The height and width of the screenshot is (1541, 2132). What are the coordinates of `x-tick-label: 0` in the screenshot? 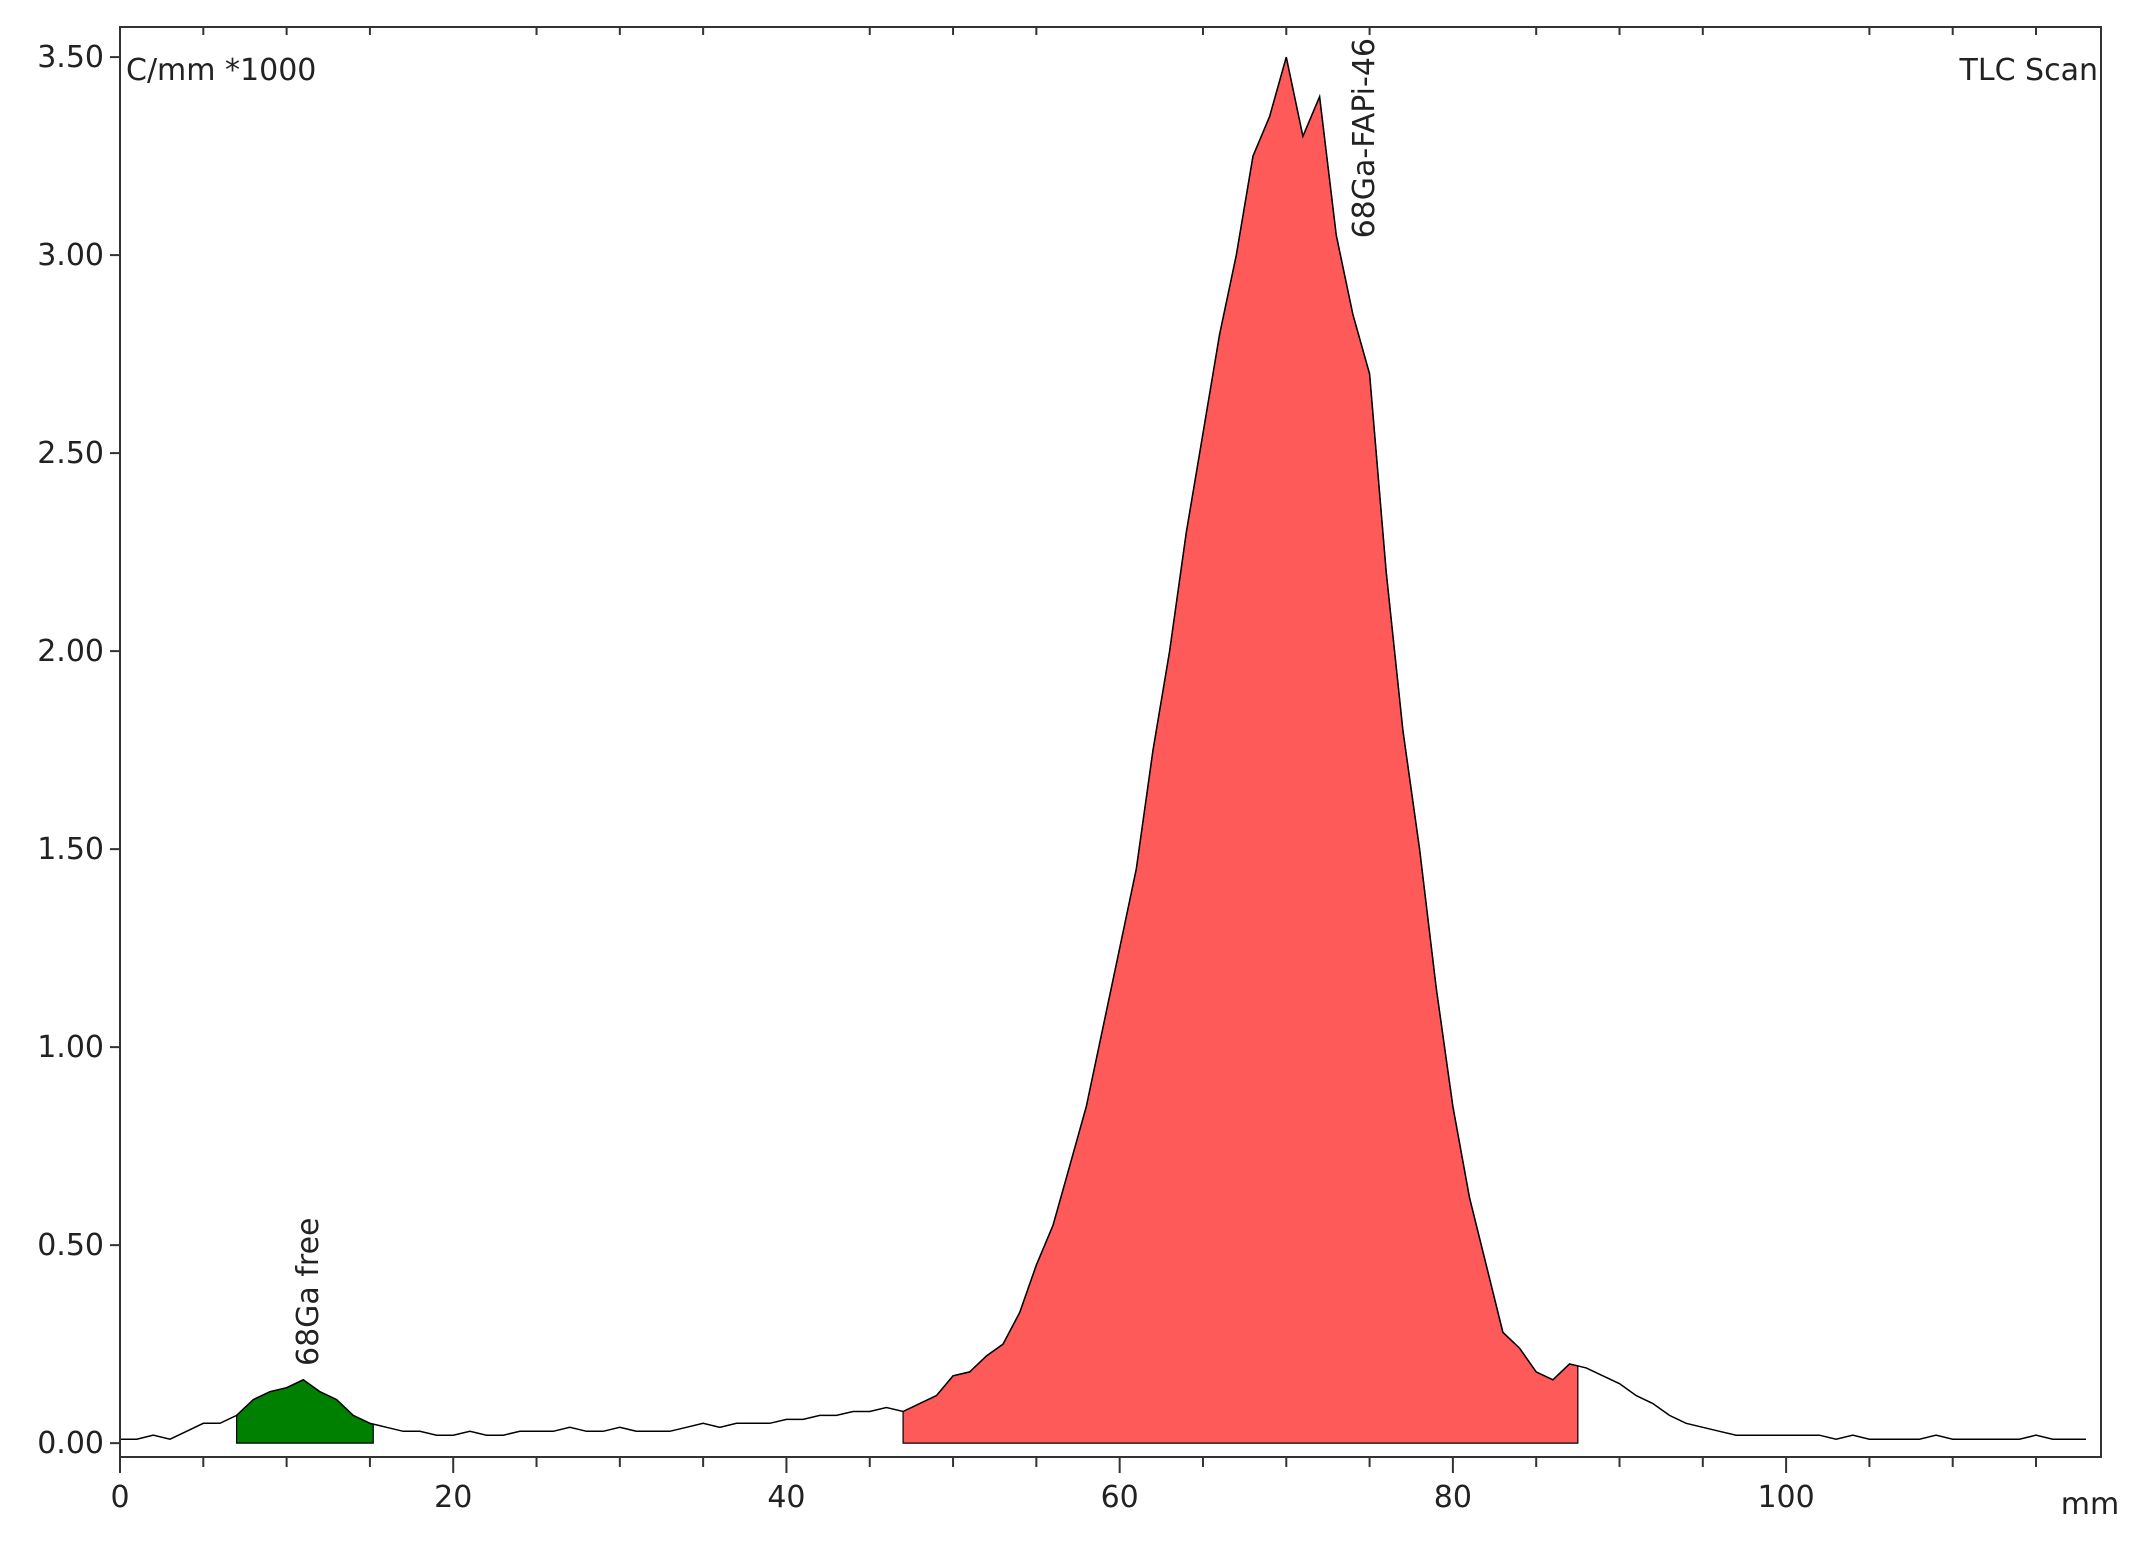 It's located at (119, 1497).